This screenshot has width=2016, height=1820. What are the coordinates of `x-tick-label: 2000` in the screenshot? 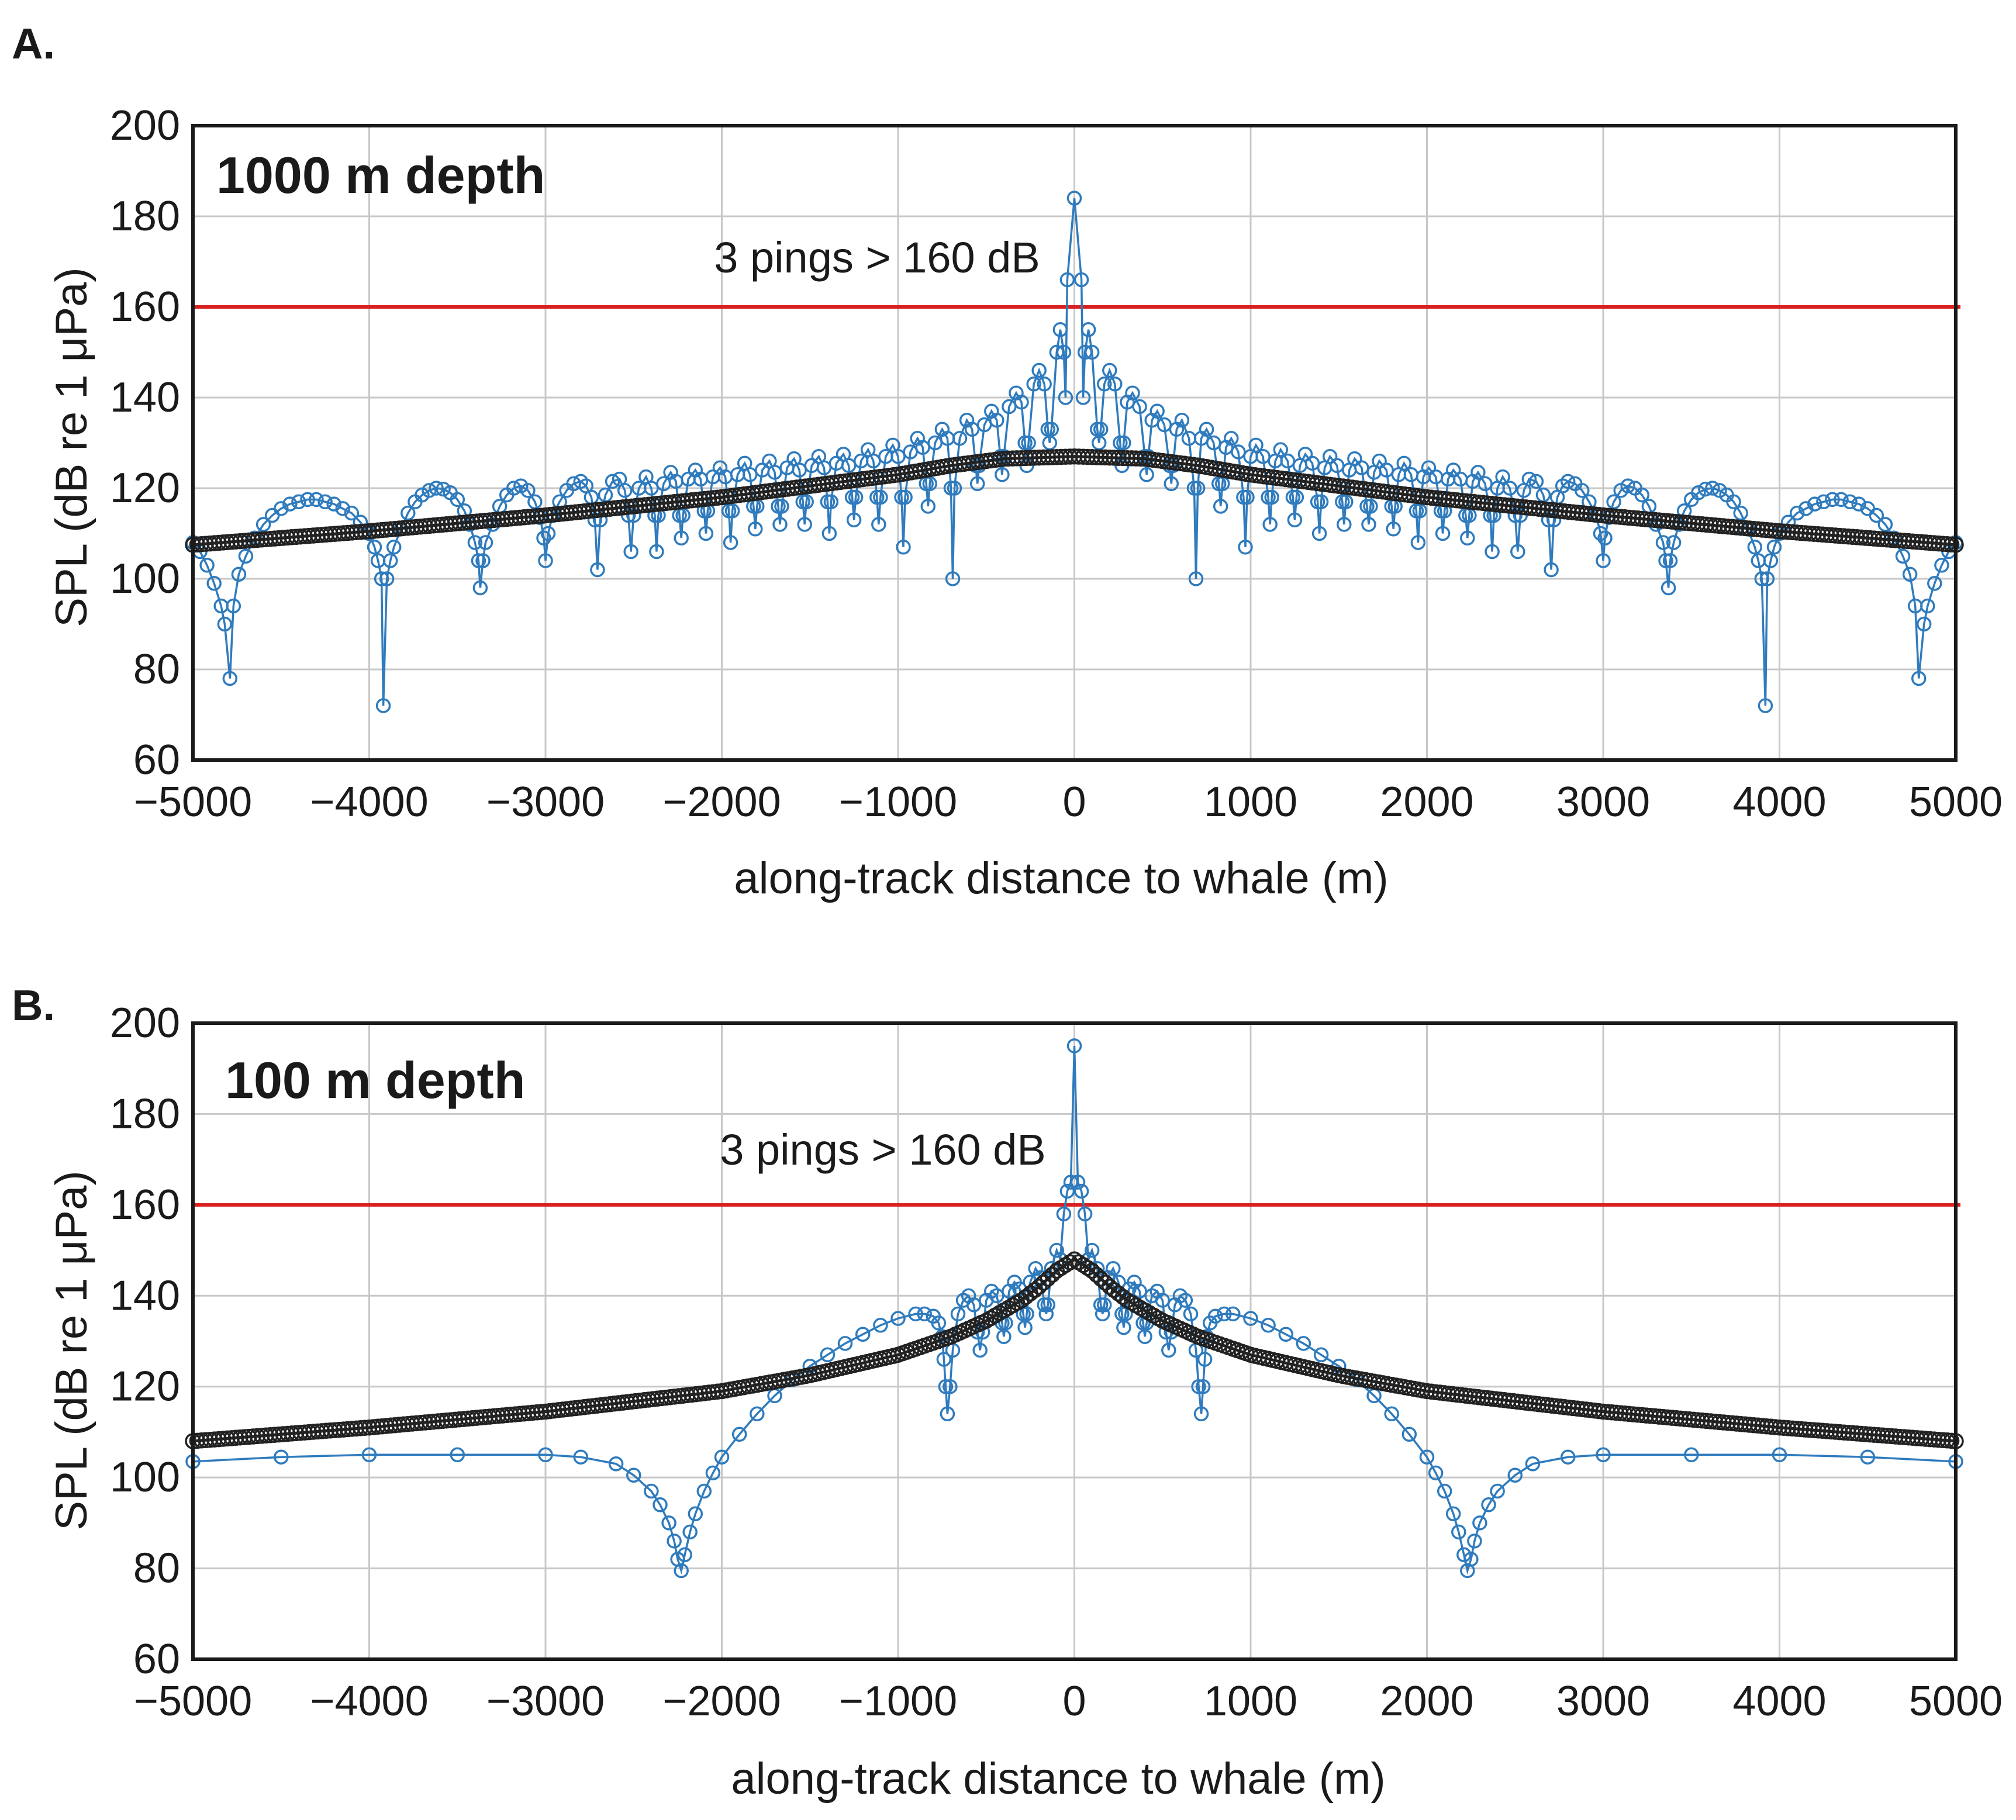 It's located at (1426, 802).